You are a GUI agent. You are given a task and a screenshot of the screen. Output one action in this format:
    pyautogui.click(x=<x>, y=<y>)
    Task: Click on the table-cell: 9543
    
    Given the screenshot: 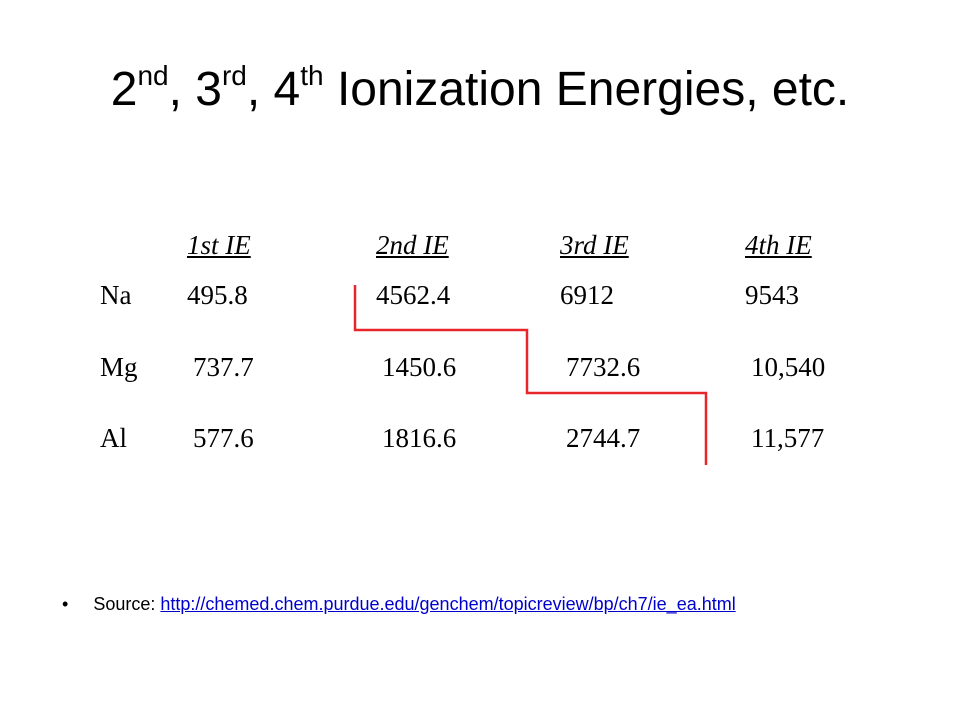 What is the action you would take?
    pyautogui.click(x=772, y=295)
    